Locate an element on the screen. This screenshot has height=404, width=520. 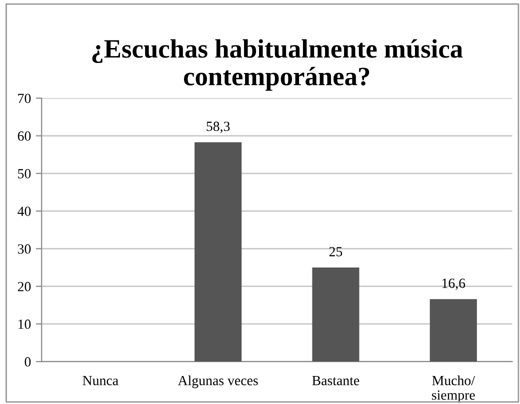
y-tick-label: 30 is located at coordinates (24, 249).